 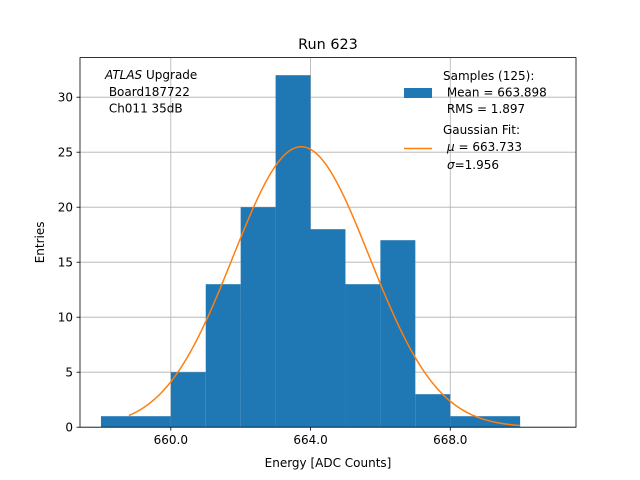 What do you see at coordinates (418, 93) in the screenshot?
I see `legend-samples-swatch` at bounding box center [418, 93].